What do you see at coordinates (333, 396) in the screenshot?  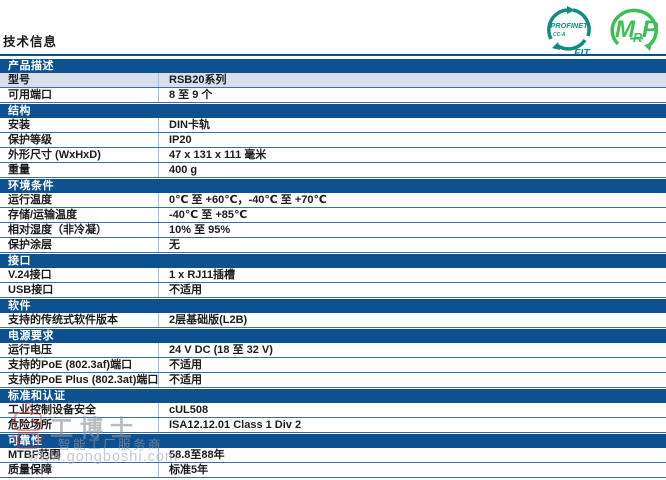 I see `section-header: 标准和认证` at bounding box center [333, 396].